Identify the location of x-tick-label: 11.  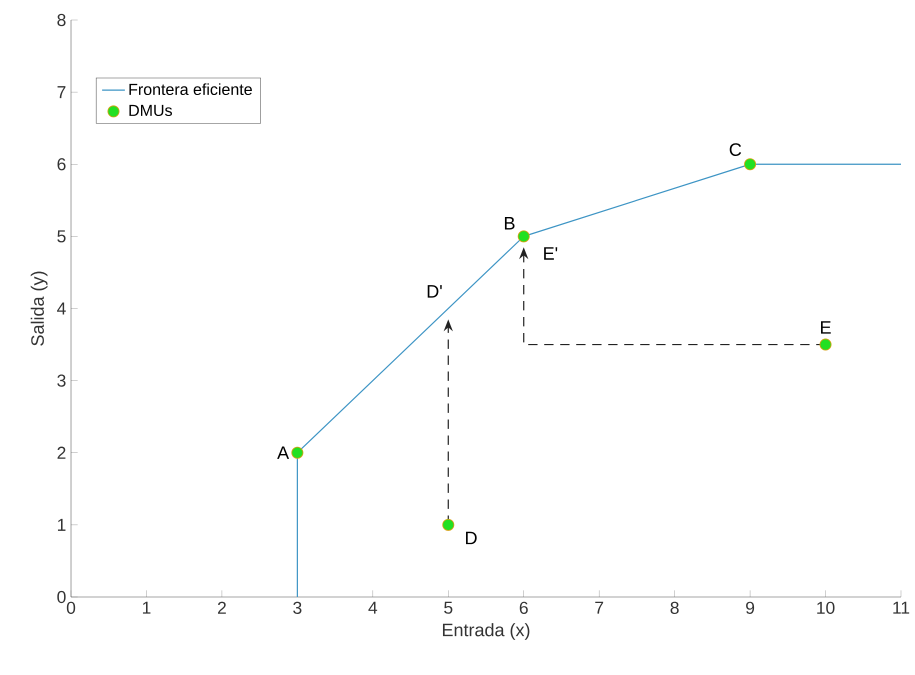
(901, 608).